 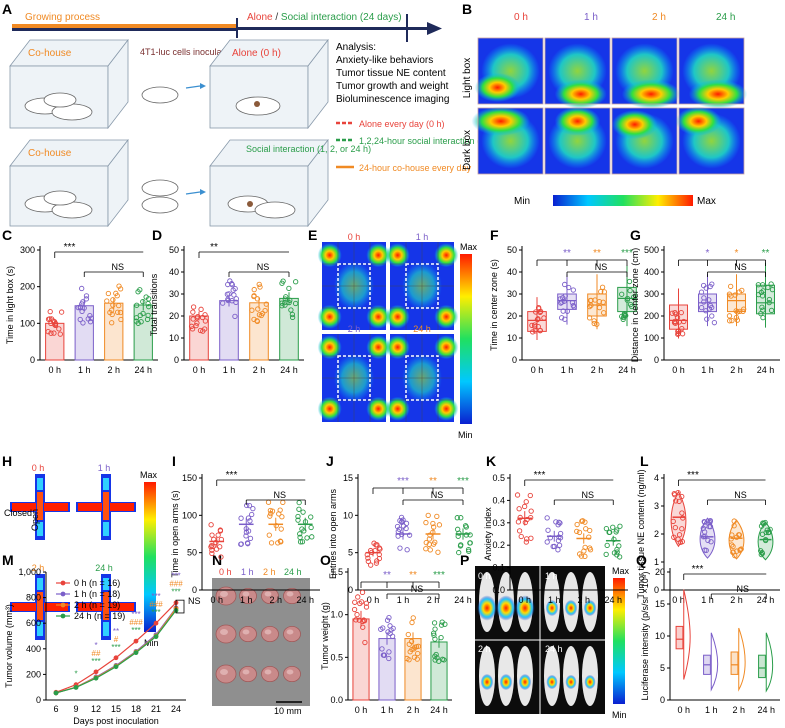 I want to click on y-tick-label: 200, so click(x=27, y=287).